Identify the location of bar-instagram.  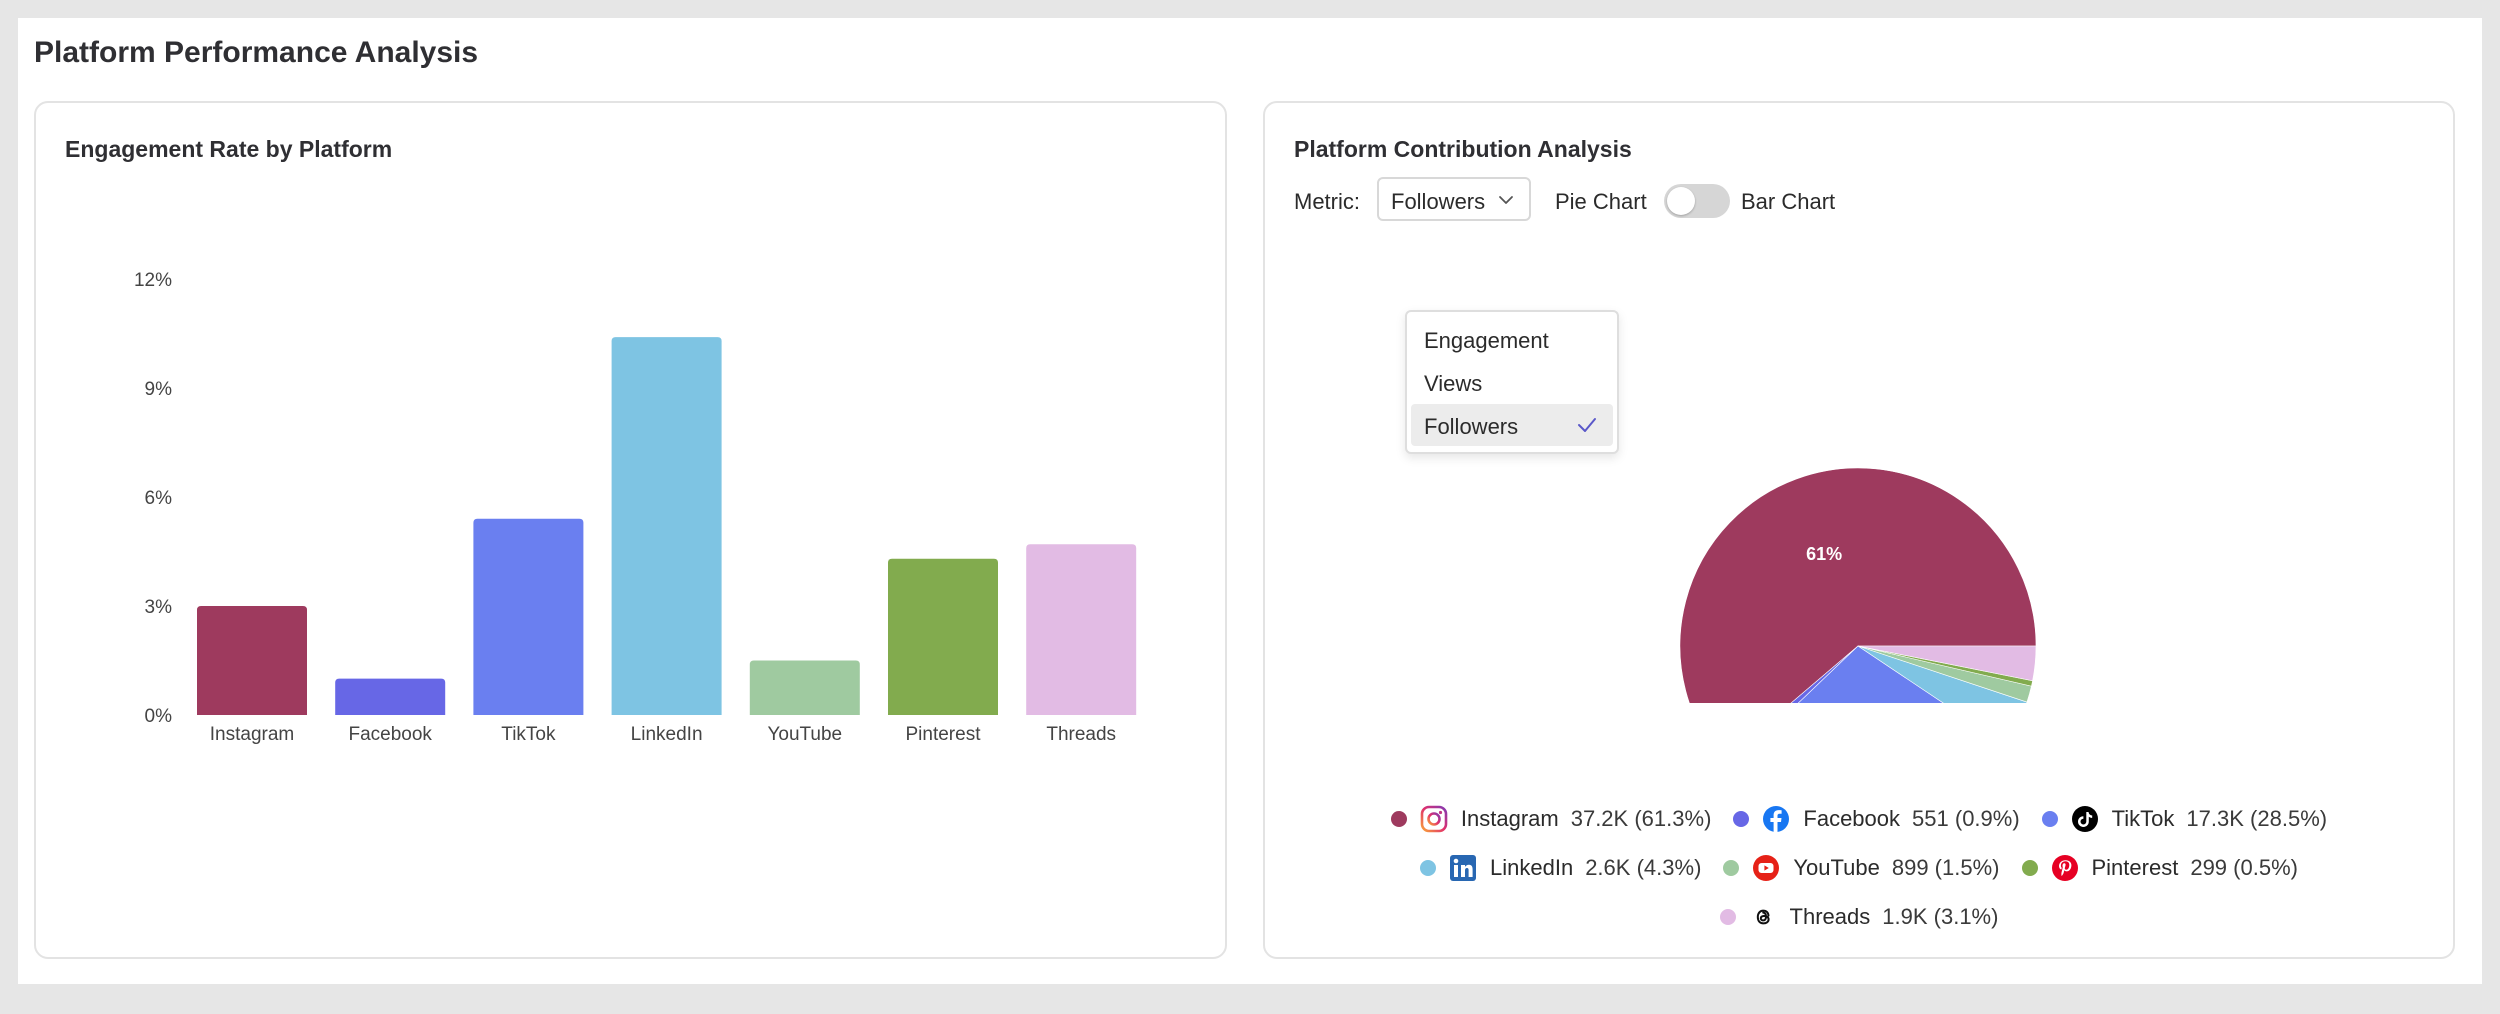
(252, 660).